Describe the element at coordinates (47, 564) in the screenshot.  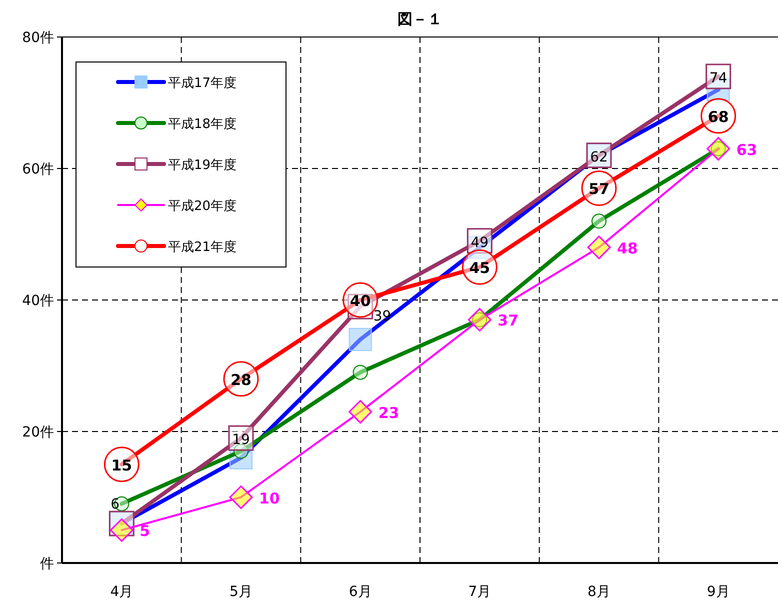
I see `y-tick-label: 件` at that location.